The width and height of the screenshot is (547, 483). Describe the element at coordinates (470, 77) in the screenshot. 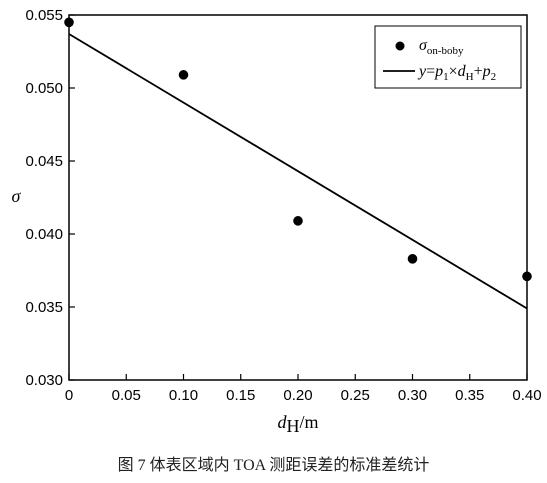

I see `legend-eq-d-sub: H` at that location.